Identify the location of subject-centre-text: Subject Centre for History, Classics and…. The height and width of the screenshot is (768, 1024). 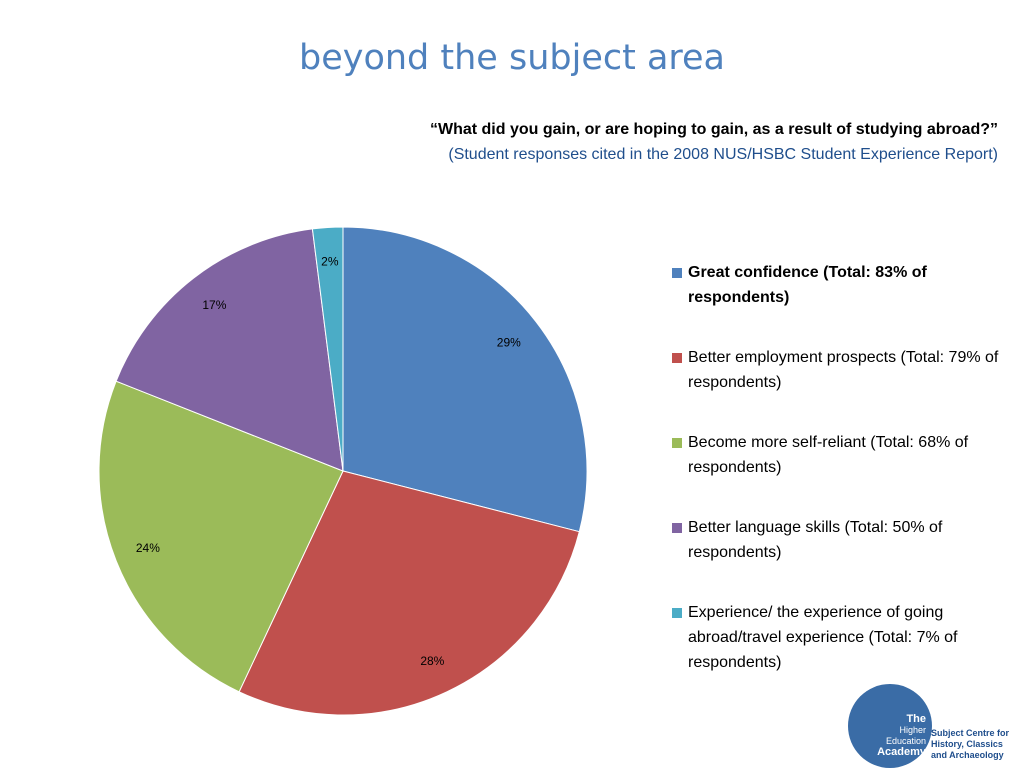
(970, 744).